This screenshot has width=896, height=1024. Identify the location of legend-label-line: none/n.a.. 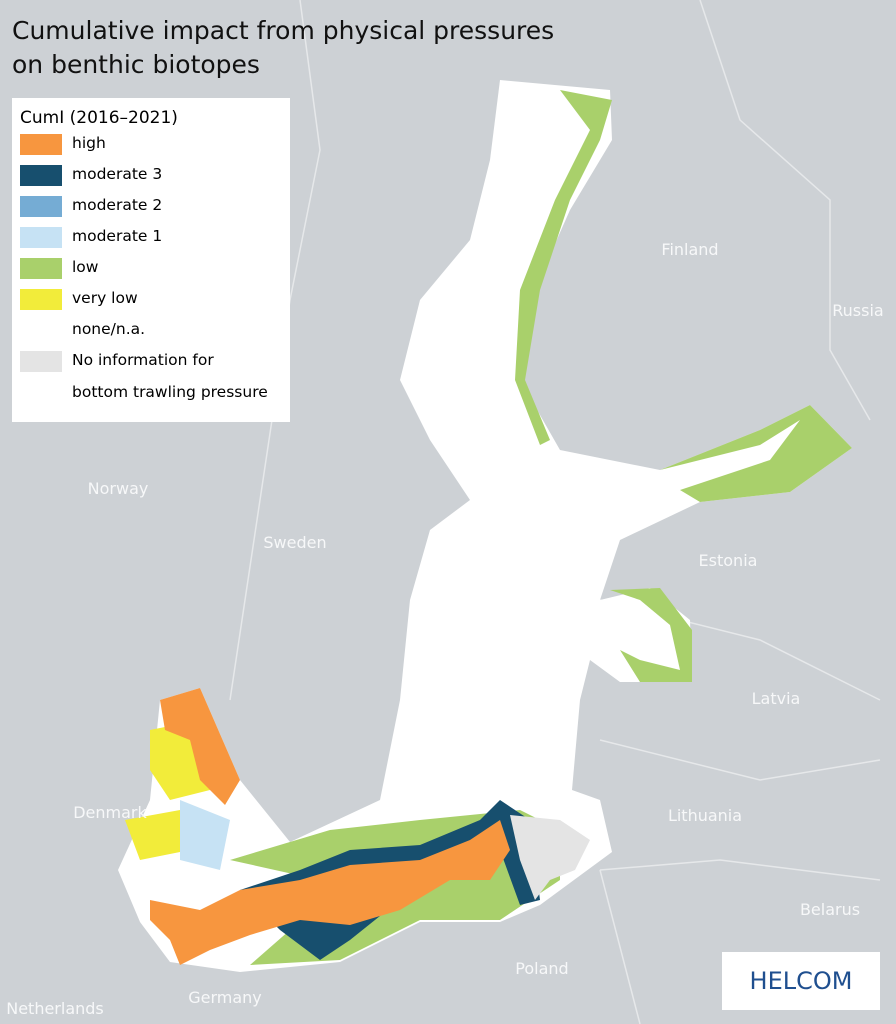
(109, 329).